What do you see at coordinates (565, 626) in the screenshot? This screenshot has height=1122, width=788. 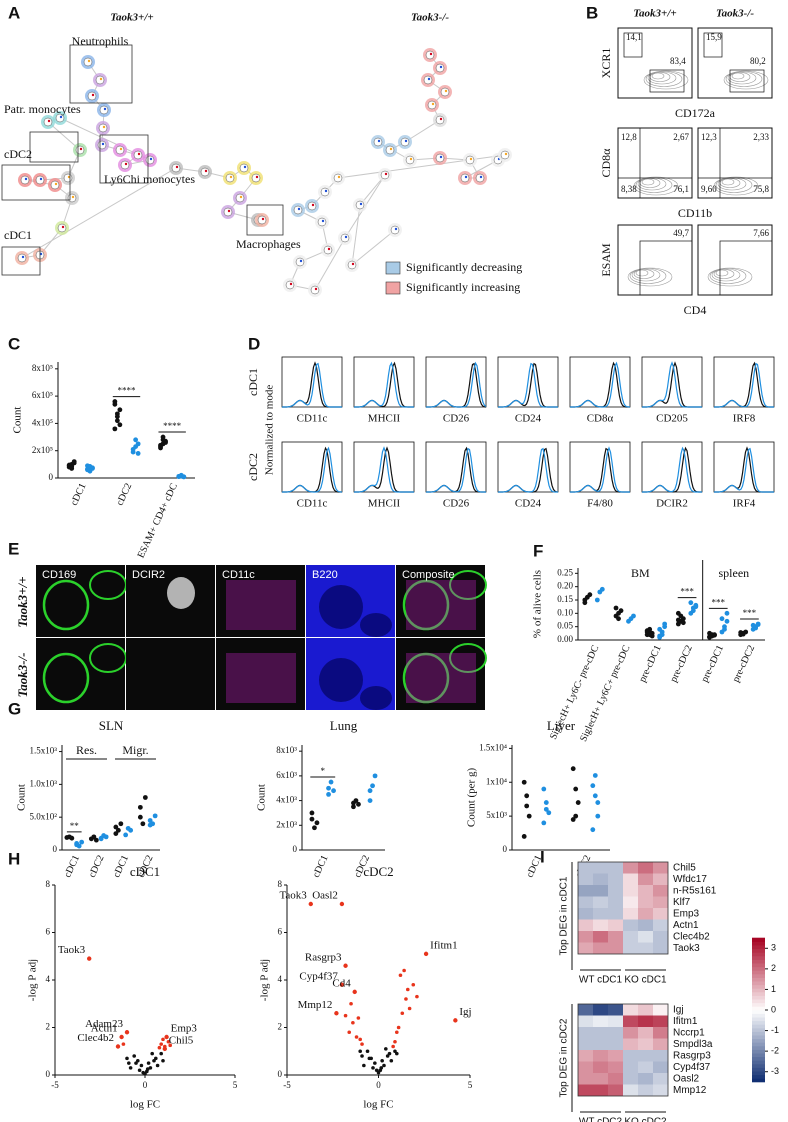 I see `y-tick-label: 0.05` at bounding box center [565, 626].